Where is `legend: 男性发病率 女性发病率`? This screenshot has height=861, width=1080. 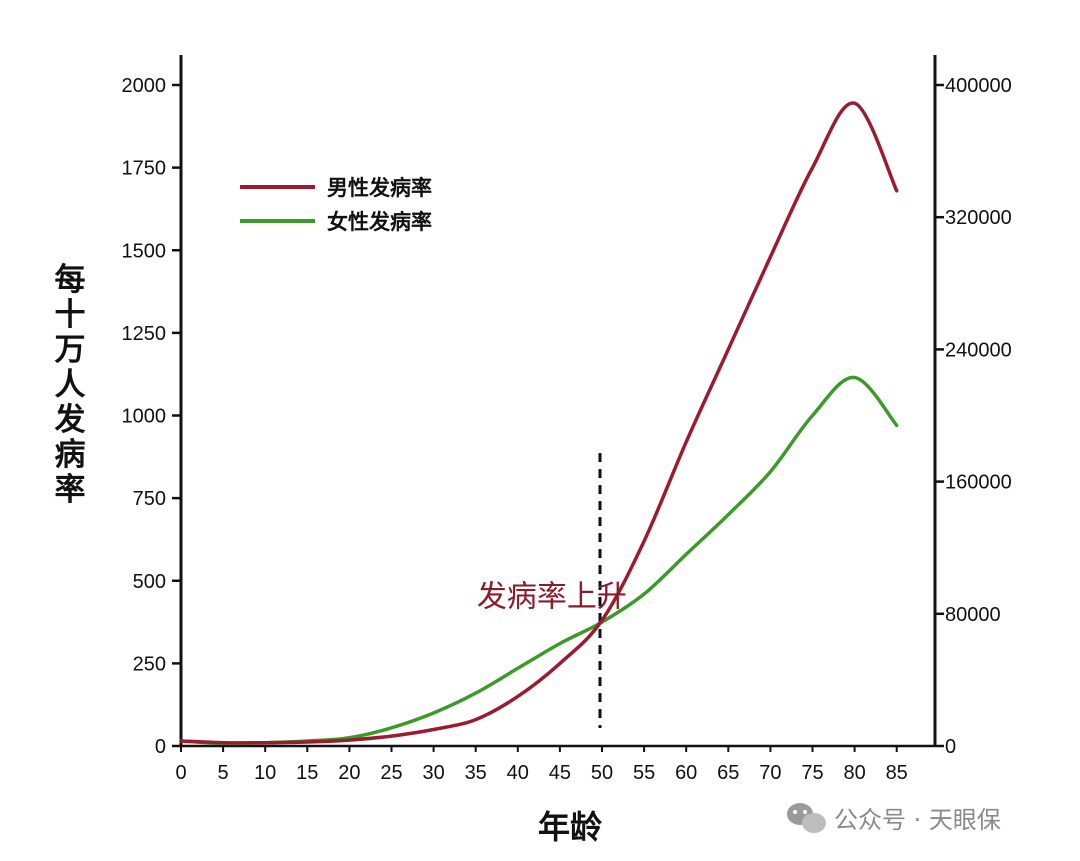
legend: 男性发病率 女性发病率 is located at coordinates (336, 205).